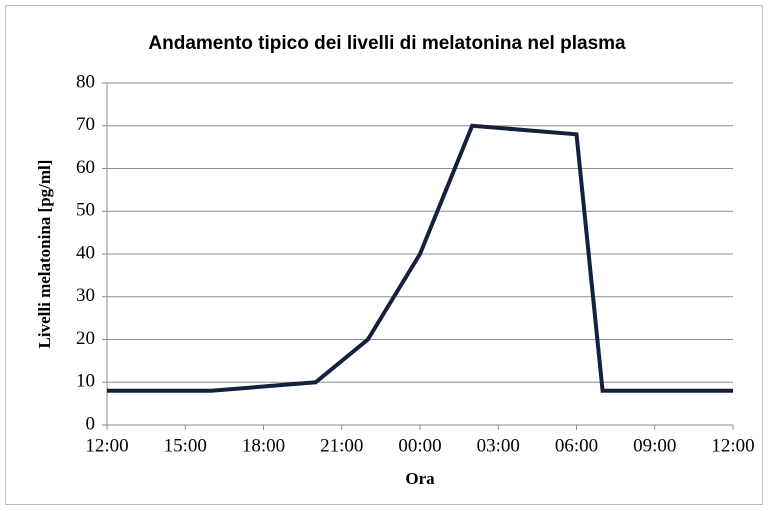 This screenshot has height=510, width=768. Describe the element at coordinates (498, 445) in the screenshot. I see `x-tick-label: 03:00` at that location.